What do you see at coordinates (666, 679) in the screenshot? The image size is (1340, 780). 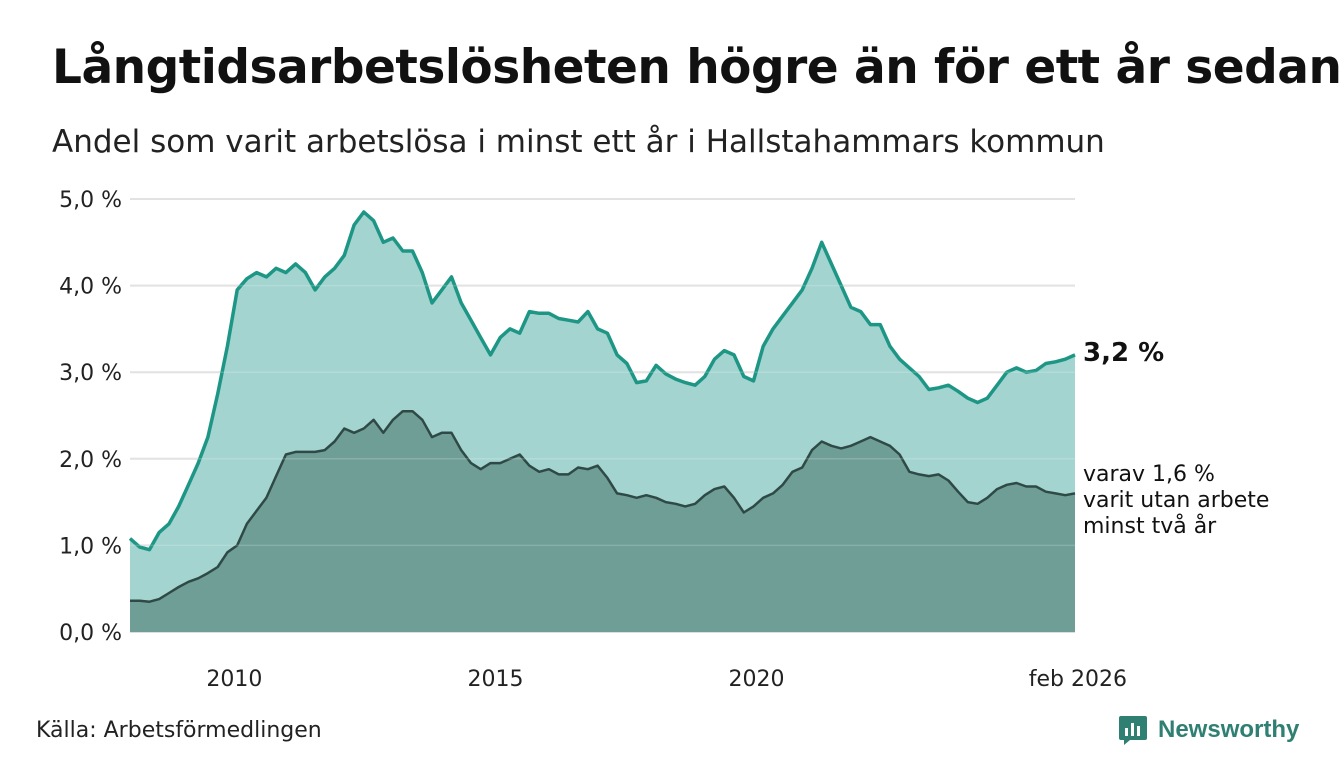 I see `x-axis-ticks: 2010 2015 2020 feb 2026` at bounding box center [666, 679].